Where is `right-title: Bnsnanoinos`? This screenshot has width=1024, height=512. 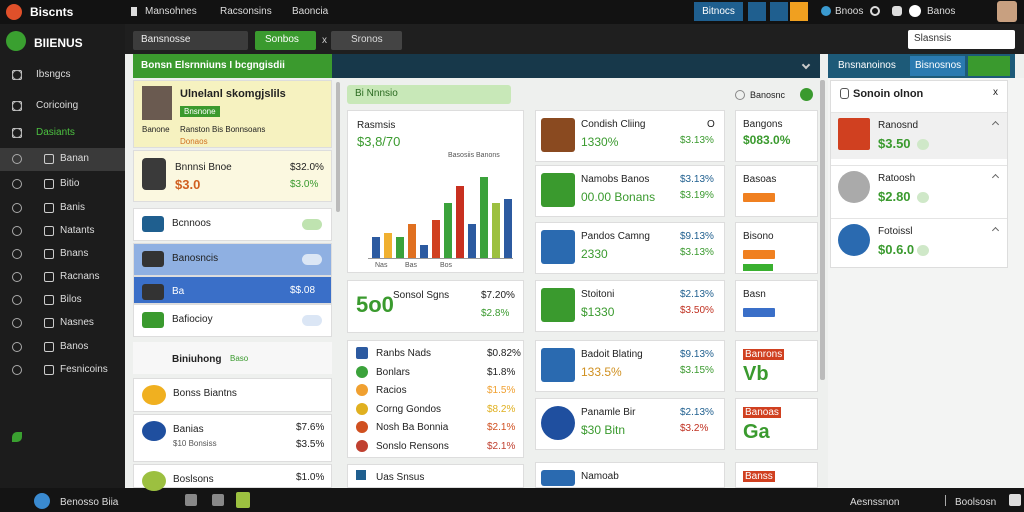 right-title: Bnsnanoinos is located at coordinates (867, 65).